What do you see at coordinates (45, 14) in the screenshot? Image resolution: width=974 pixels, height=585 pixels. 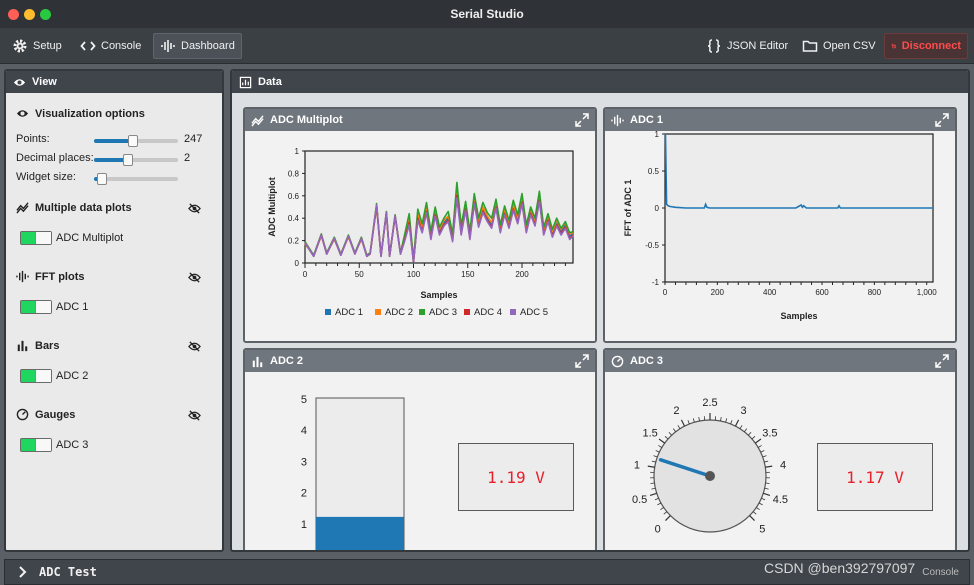 I see `zoom-window-button` at bounding box center [45, 14].